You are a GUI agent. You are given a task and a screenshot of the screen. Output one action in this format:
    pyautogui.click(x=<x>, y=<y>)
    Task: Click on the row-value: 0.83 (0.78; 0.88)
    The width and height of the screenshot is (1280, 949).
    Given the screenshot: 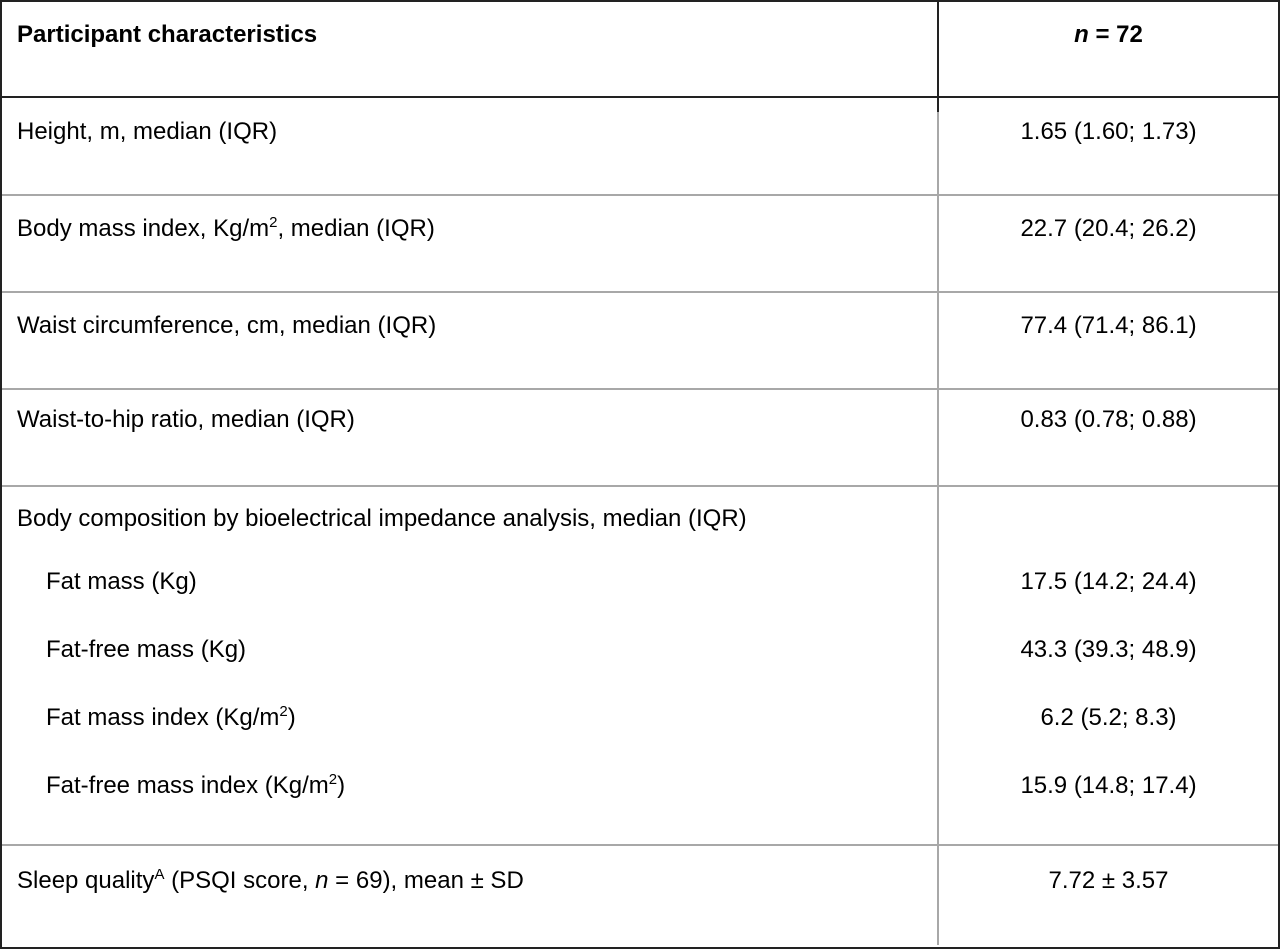 What is the action you would take?
    pyautogui.click(x=1108, y=419)
    